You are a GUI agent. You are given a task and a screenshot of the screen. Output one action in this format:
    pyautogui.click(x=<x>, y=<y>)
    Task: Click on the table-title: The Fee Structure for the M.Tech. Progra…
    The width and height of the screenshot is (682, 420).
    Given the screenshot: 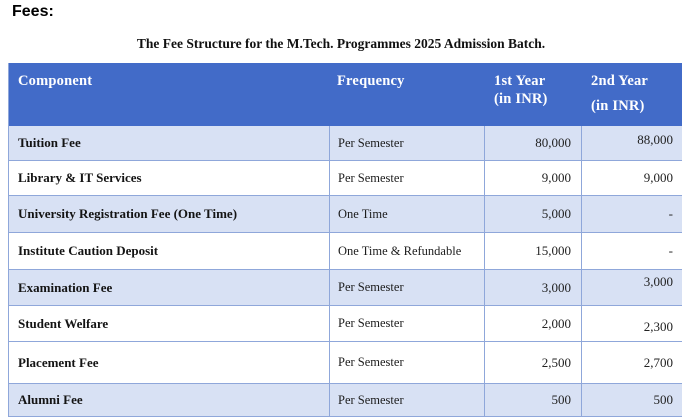 What is the action you would take?
    pyautogui.click(x=341, y=43)
    